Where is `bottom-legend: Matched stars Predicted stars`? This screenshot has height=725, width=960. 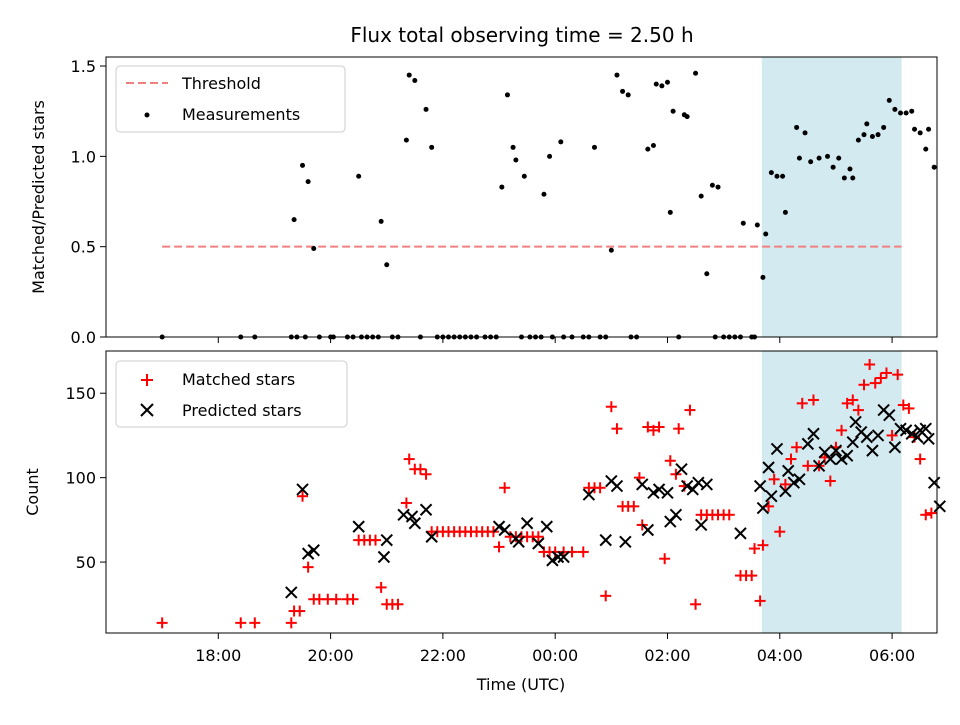 bottom-legend: Matched stars Predicted stars is located at coordinates (231, 394).